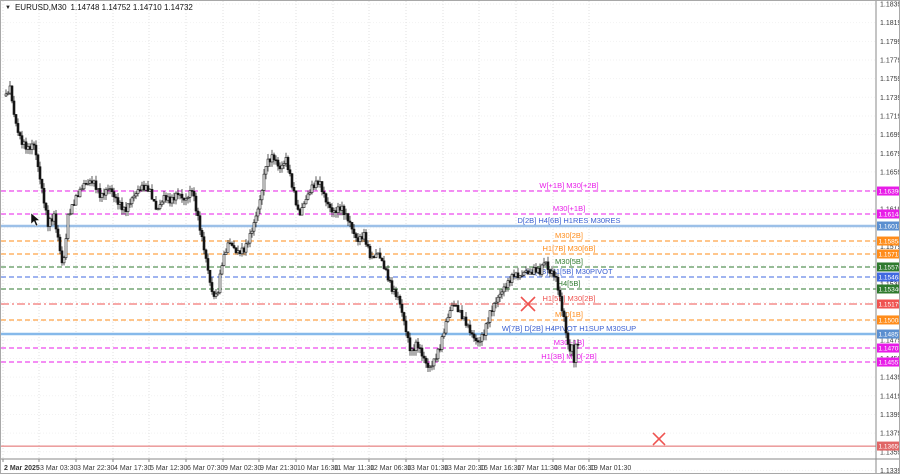  I want to click on price-tick-label: 1.13995, so click(890, 415).